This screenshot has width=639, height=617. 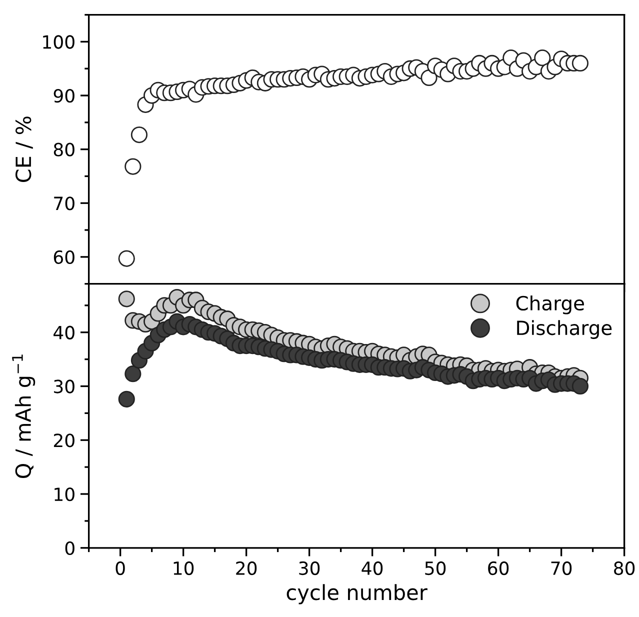 What do you see at coordinates (69, 548) in the screenshot?
I see `y-tick-label: 0` at bounding box center [69, 548].